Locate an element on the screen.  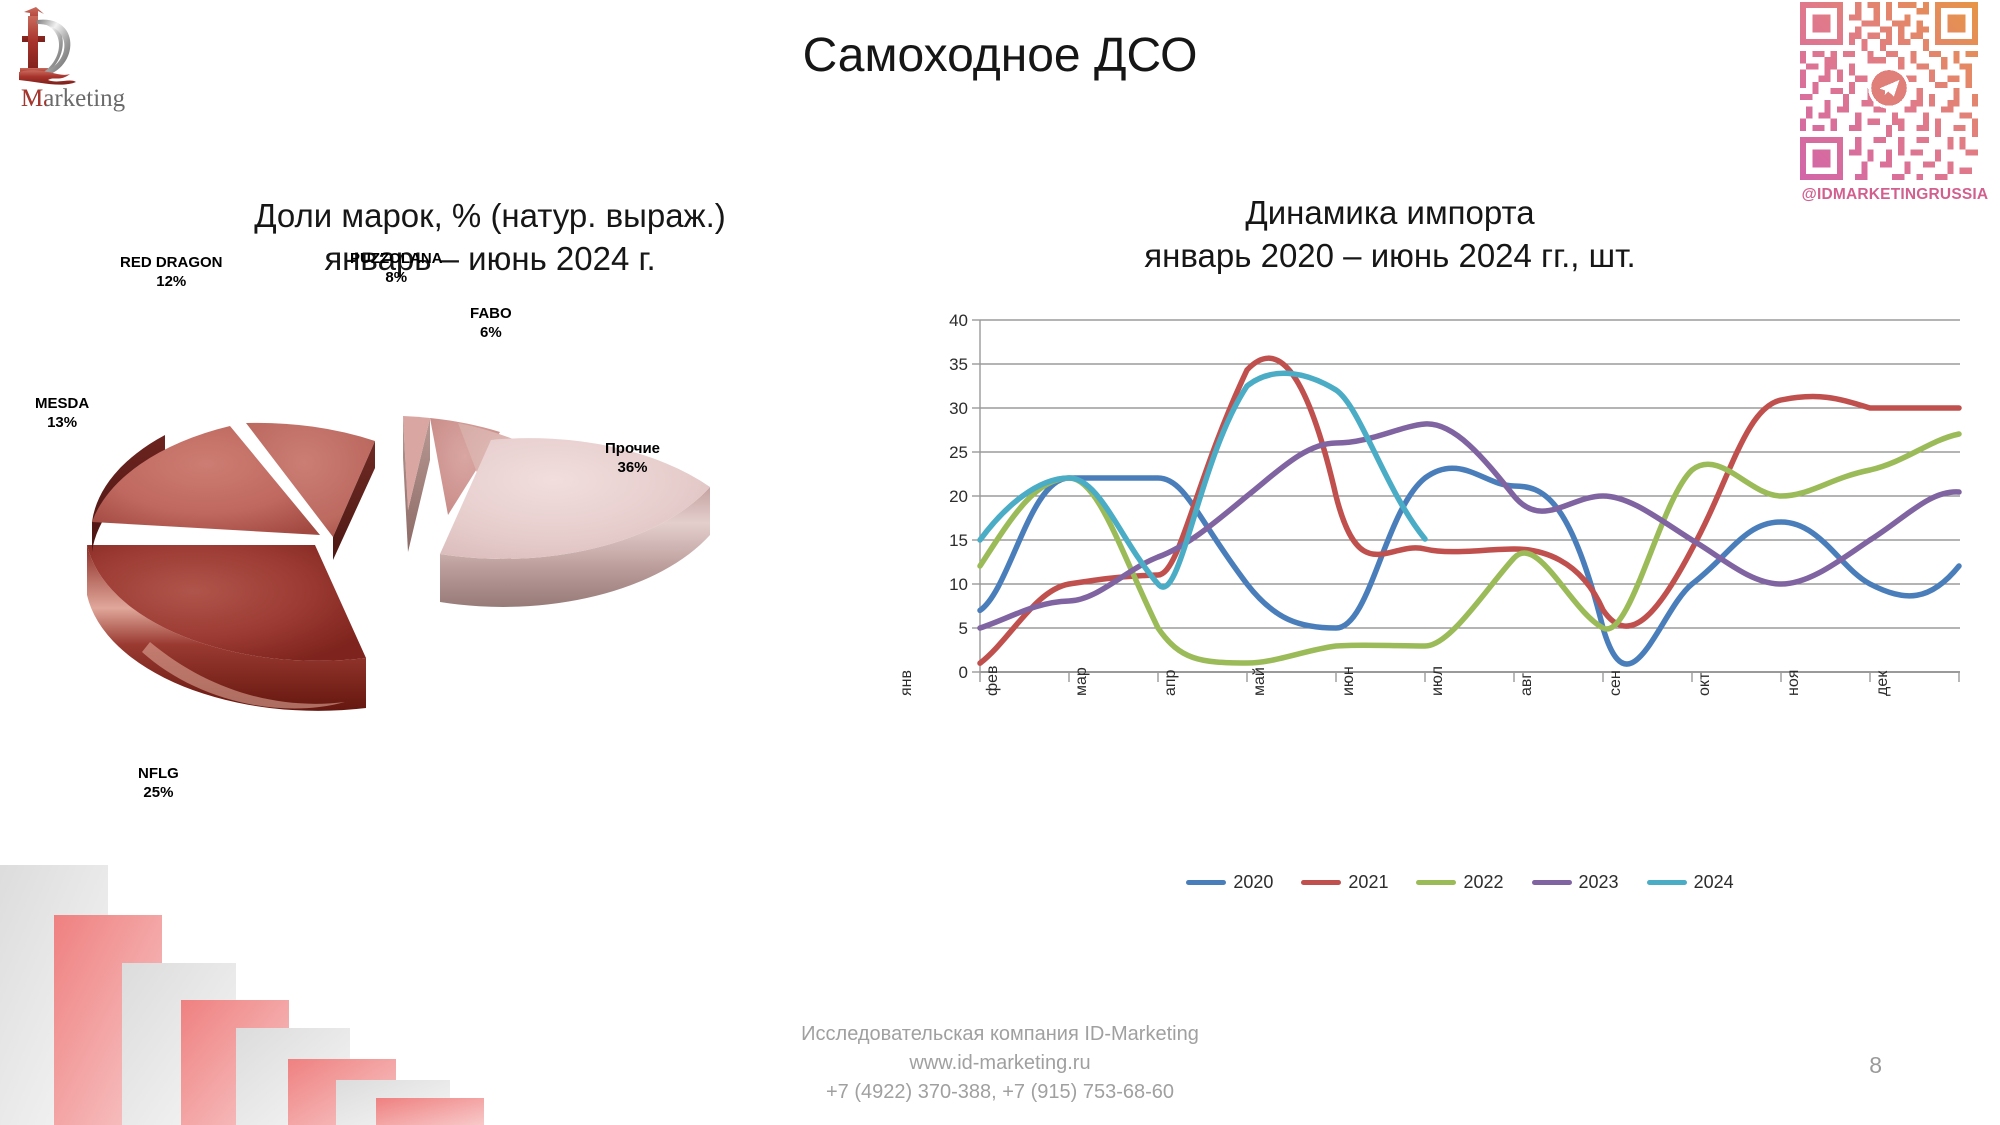
legend-swatch-2024 is located at coordinates (1666, 882).